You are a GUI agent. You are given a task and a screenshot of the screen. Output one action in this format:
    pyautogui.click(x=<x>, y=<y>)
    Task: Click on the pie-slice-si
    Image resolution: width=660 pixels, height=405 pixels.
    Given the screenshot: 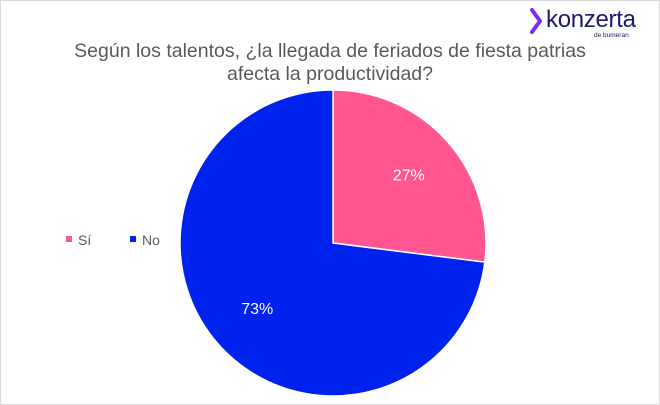 What is the action you would take?
    pyautogui.click(x=409, y=176)
    